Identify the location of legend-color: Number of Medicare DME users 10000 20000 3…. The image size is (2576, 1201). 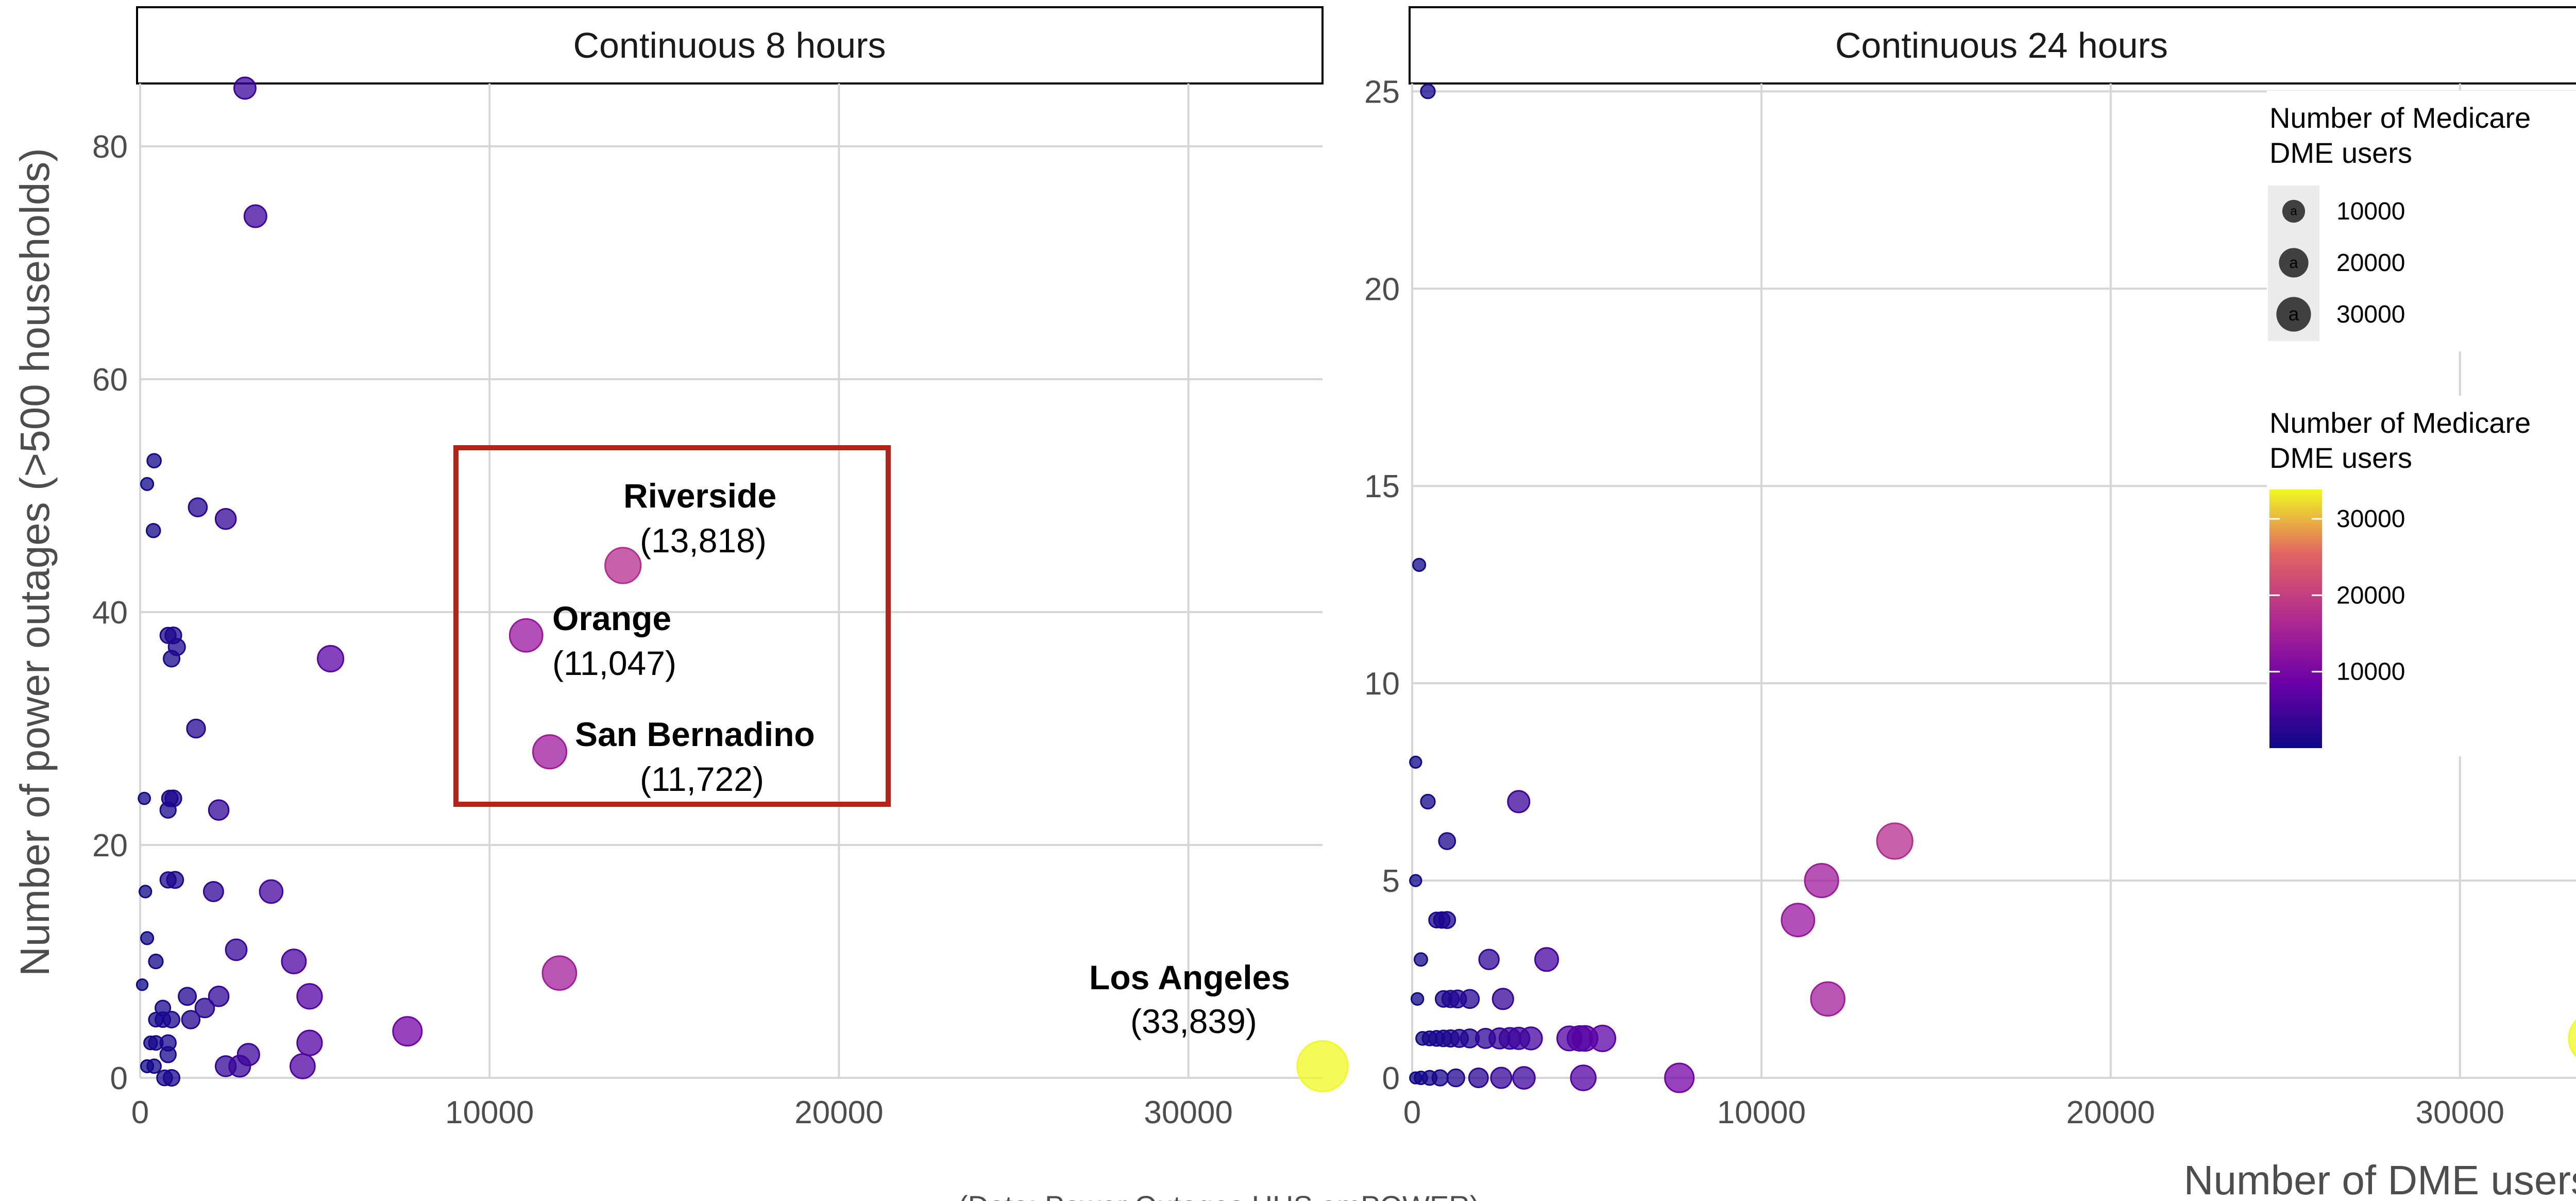
(2421, 576).